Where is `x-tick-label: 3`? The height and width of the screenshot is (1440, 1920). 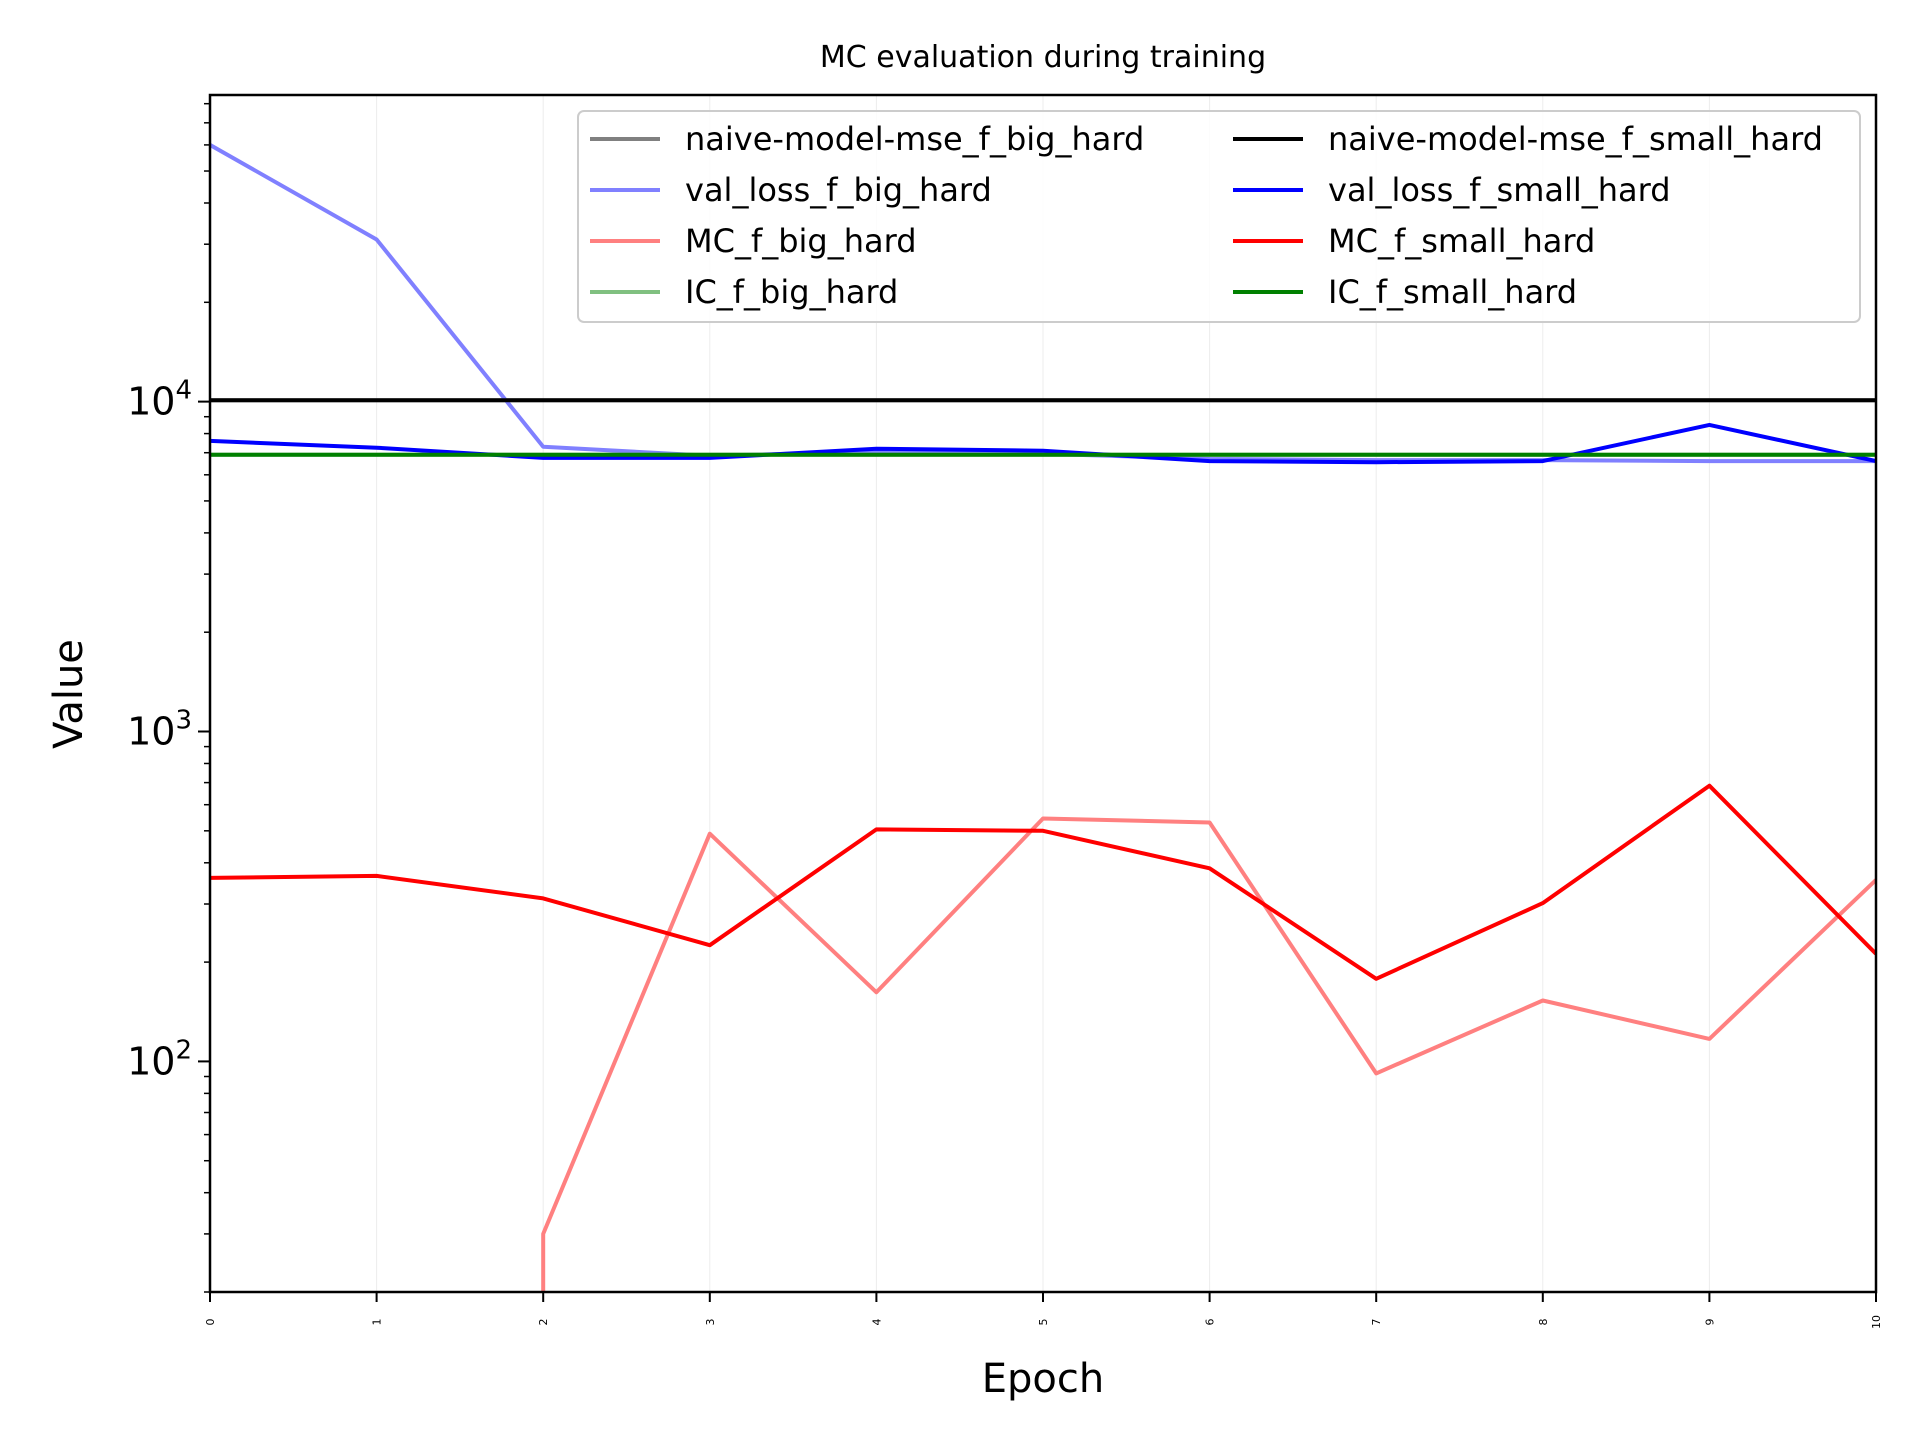 x-tick-label: 3 is located at coordinates (710, 1322).